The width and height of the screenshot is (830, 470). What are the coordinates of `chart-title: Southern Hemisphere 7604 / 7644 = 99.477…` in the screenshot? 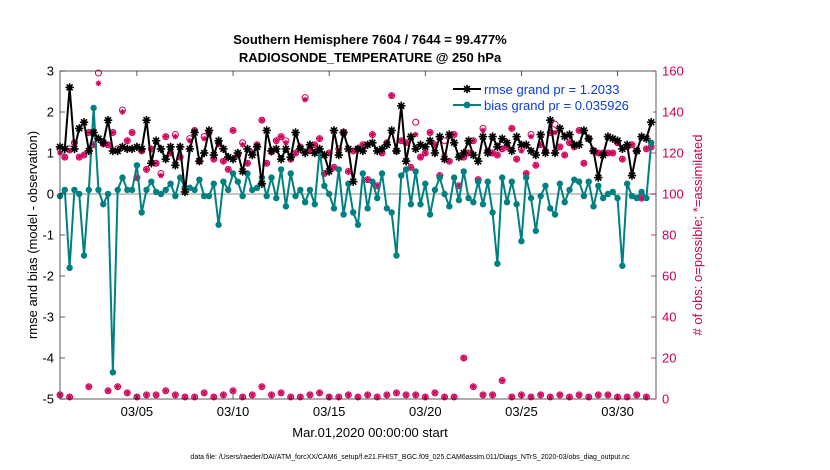 It's located at (370, 39).